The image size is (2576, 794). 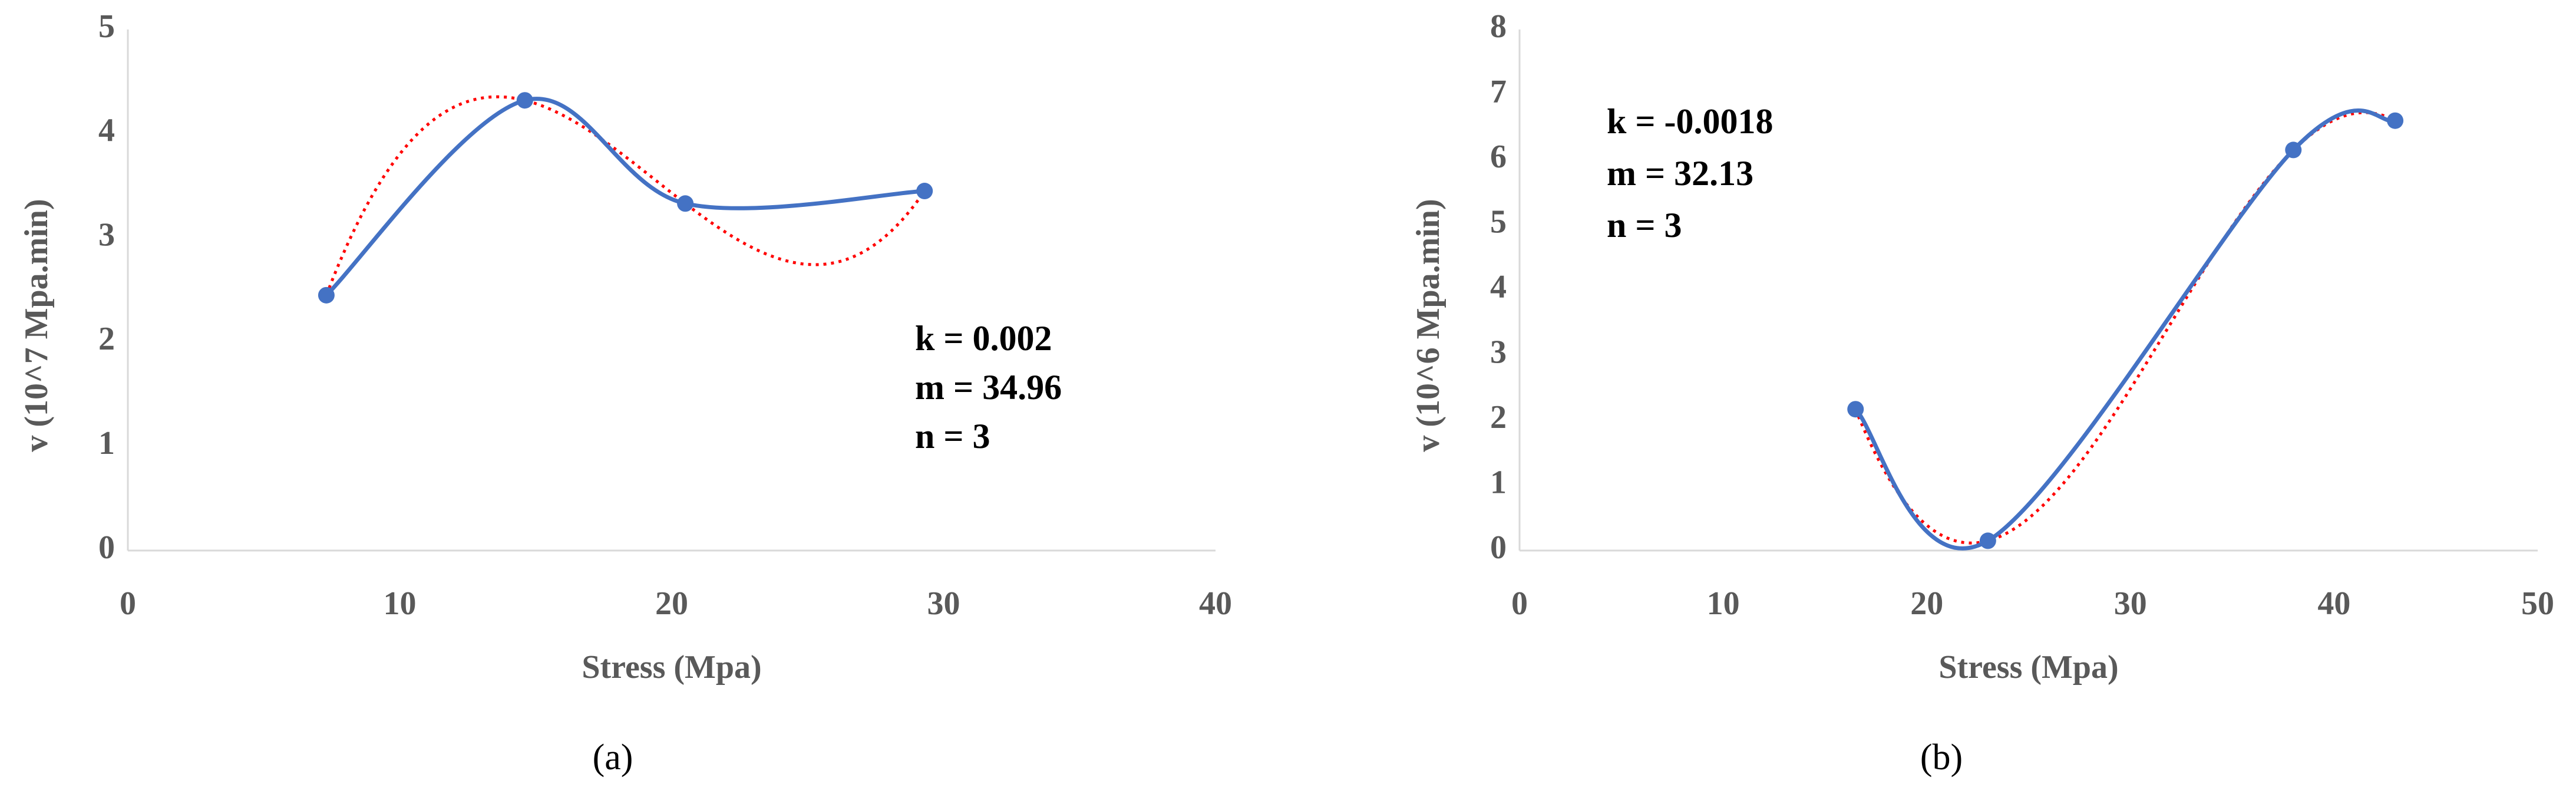 I want to click on annotation: m = 32.13, so click(x=1680, y=173).